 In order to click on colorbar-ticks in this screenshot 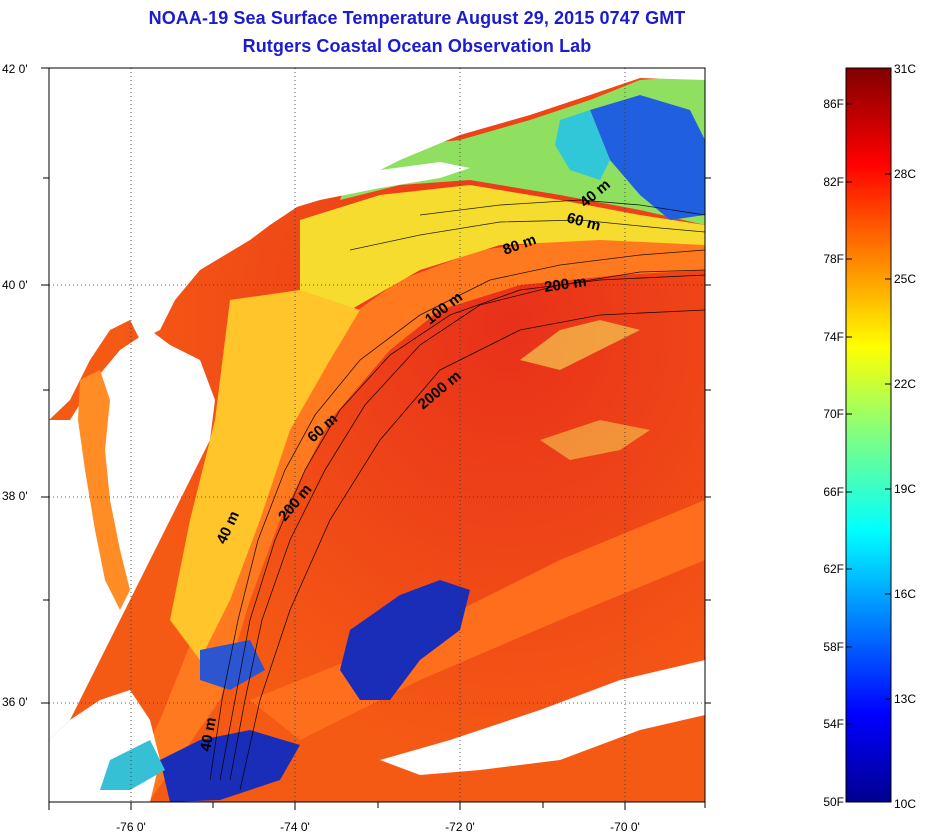, I will do `click(868, 414)`.